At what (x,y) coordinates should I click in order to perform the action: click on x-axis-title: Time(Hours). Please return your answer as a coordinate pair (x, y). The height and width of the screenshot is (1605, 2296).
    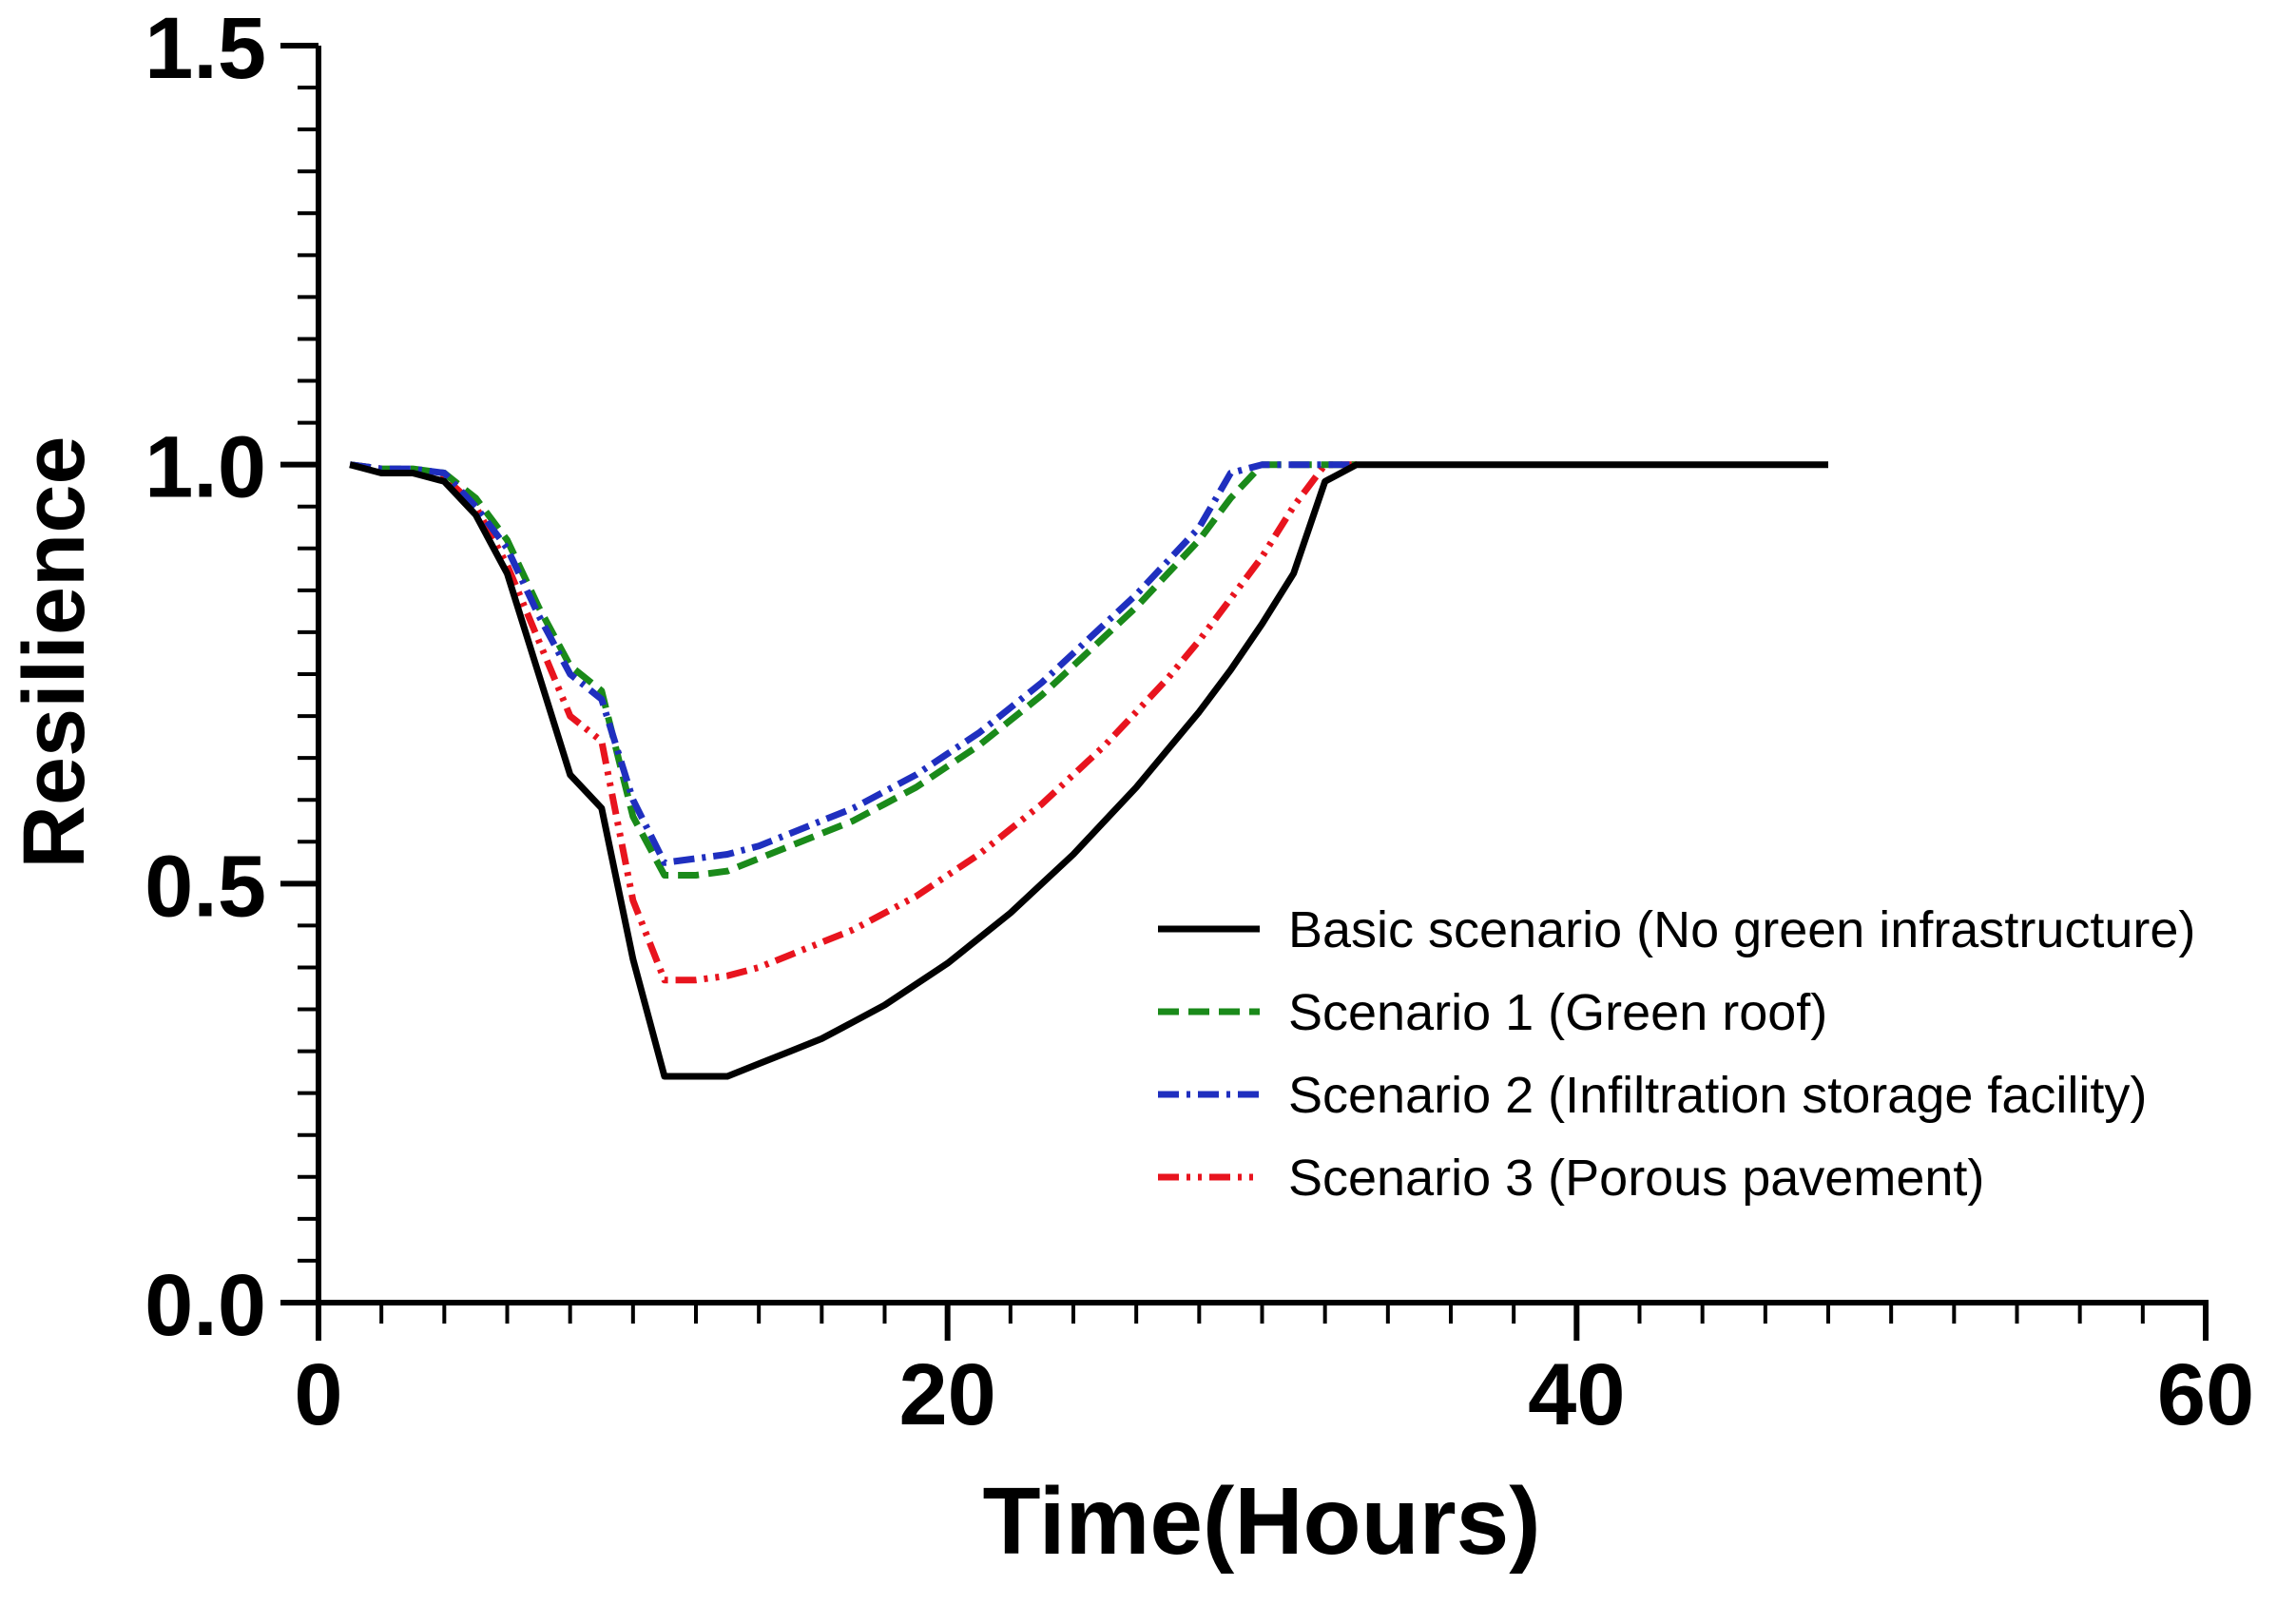
    Looking at the image, I should click on (1261, 1522).